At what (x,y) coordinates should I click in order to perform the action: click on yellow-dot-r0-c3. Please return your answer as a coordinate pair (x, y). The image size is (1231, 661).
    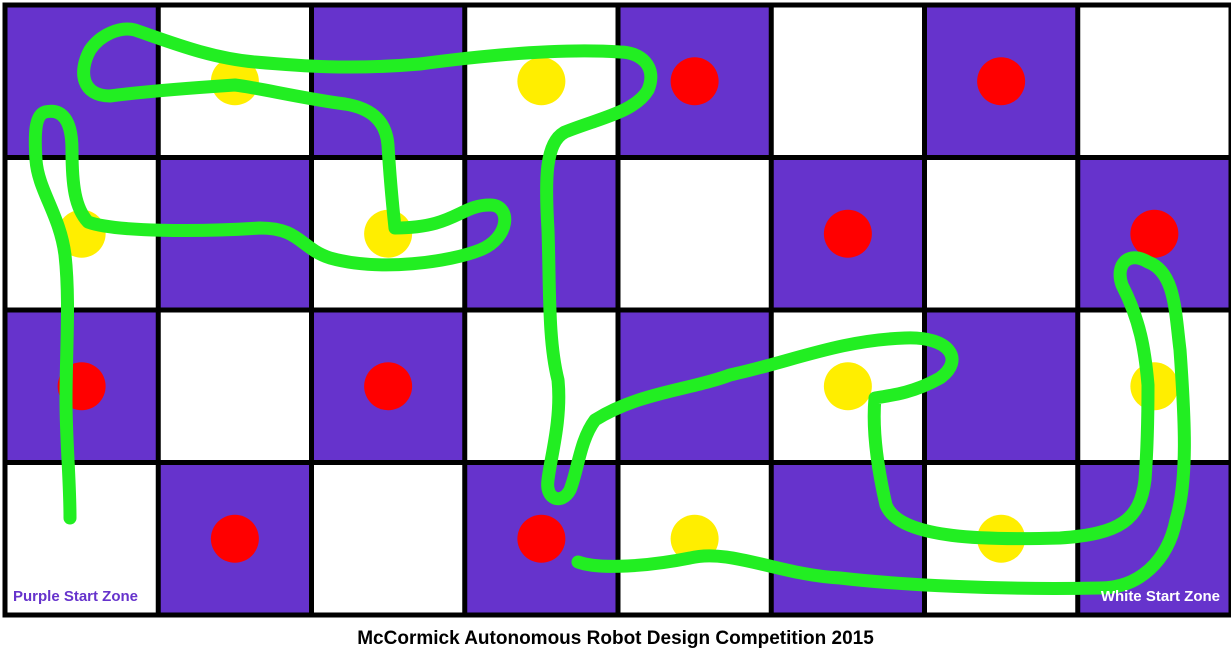
    Looking at the image, I should click on (541, 81).